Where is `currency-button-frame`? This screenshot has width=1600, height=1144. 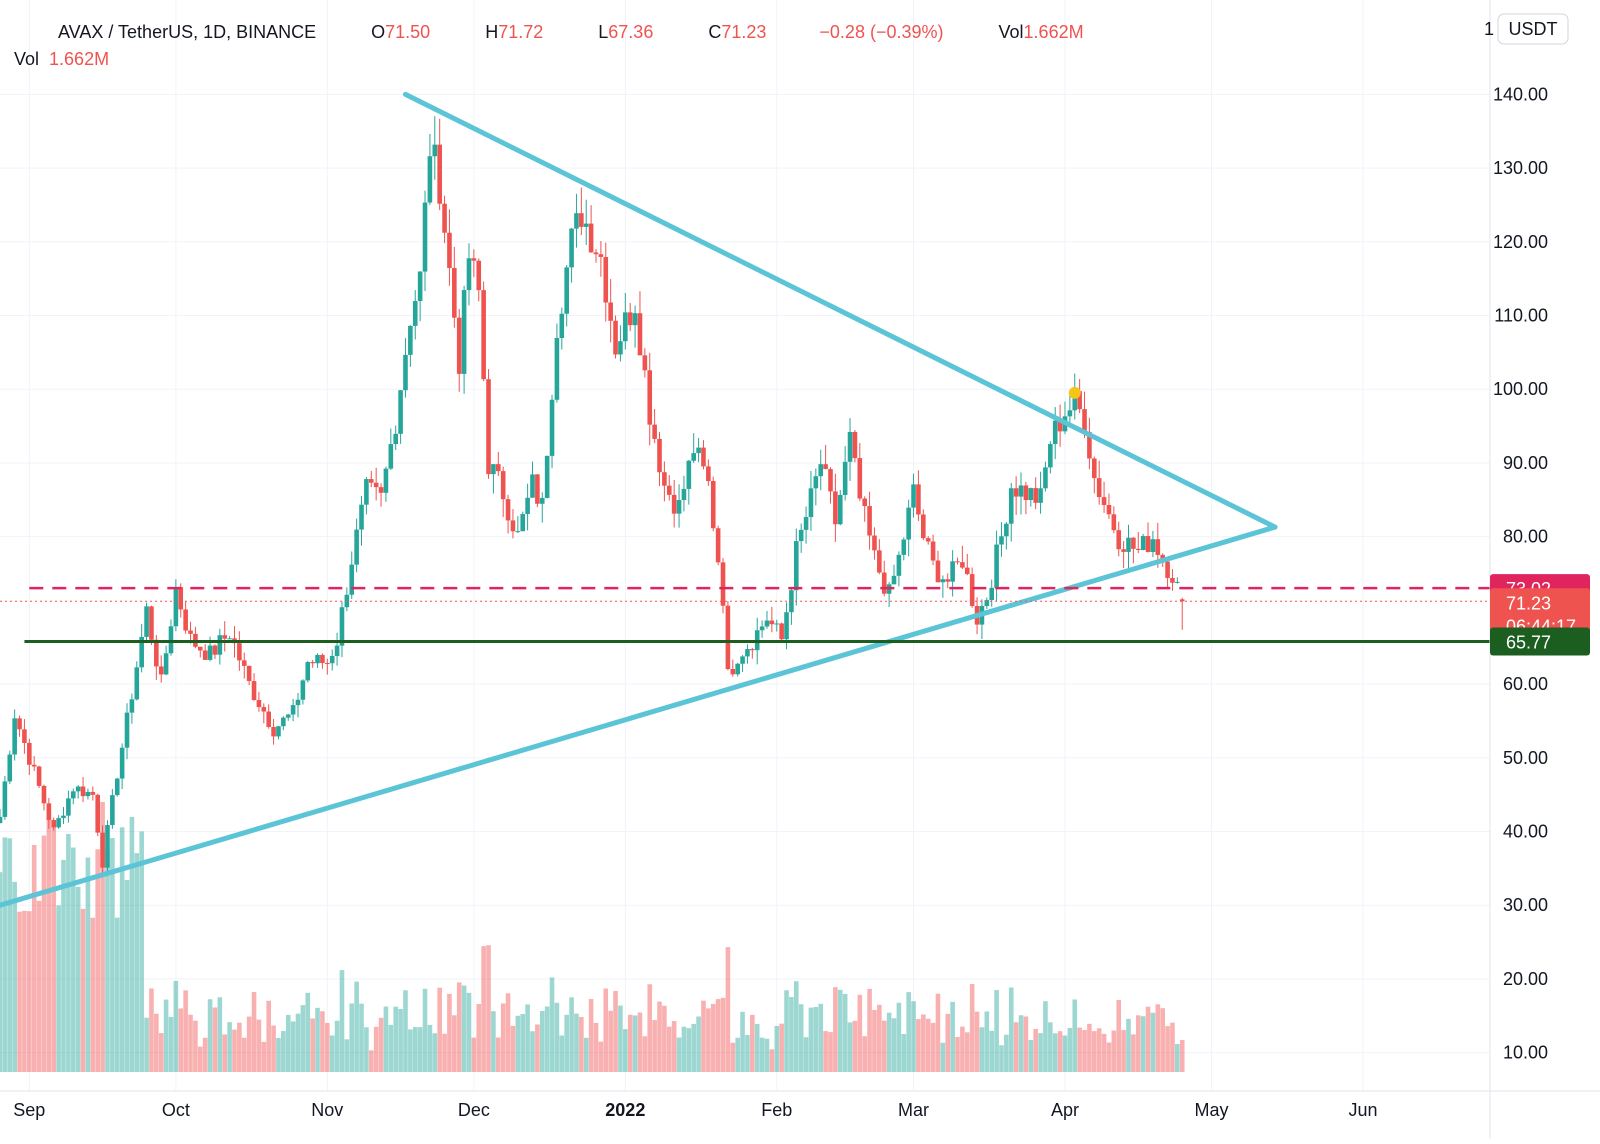 currency-button-frame is located at coordinates (1533, 29).